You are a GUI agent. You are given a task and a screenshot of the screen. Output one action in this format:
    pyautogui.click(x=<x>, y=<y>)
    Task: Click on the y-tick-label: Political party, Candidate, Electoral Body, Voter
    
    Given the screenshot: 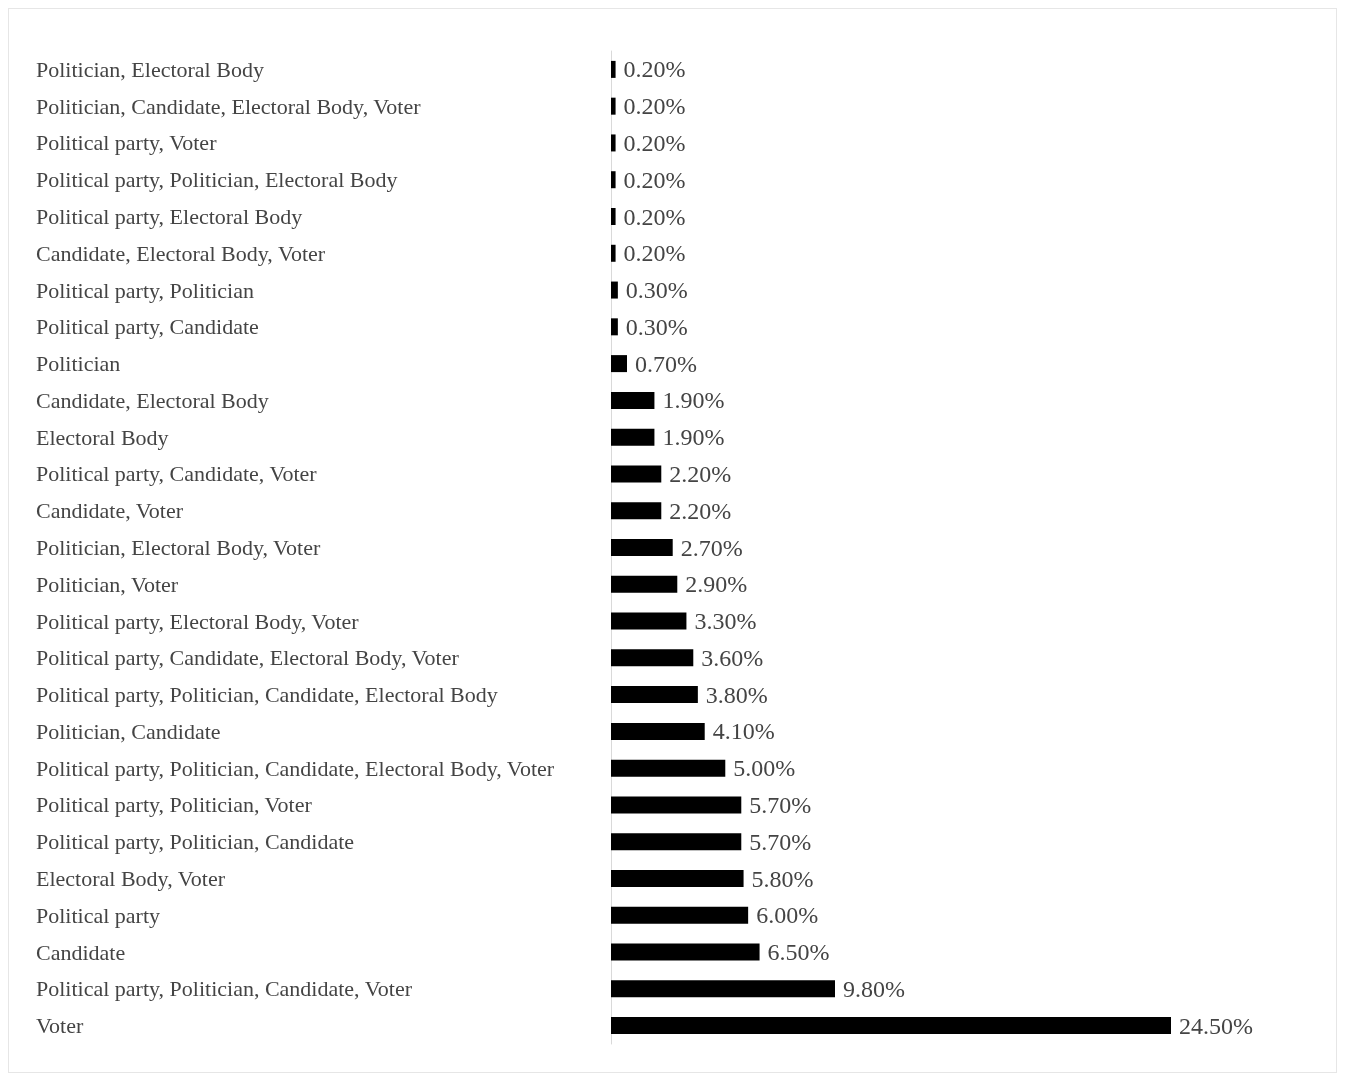 What is the action you would take?
    pyautogui.click(x=248, y=658)
    